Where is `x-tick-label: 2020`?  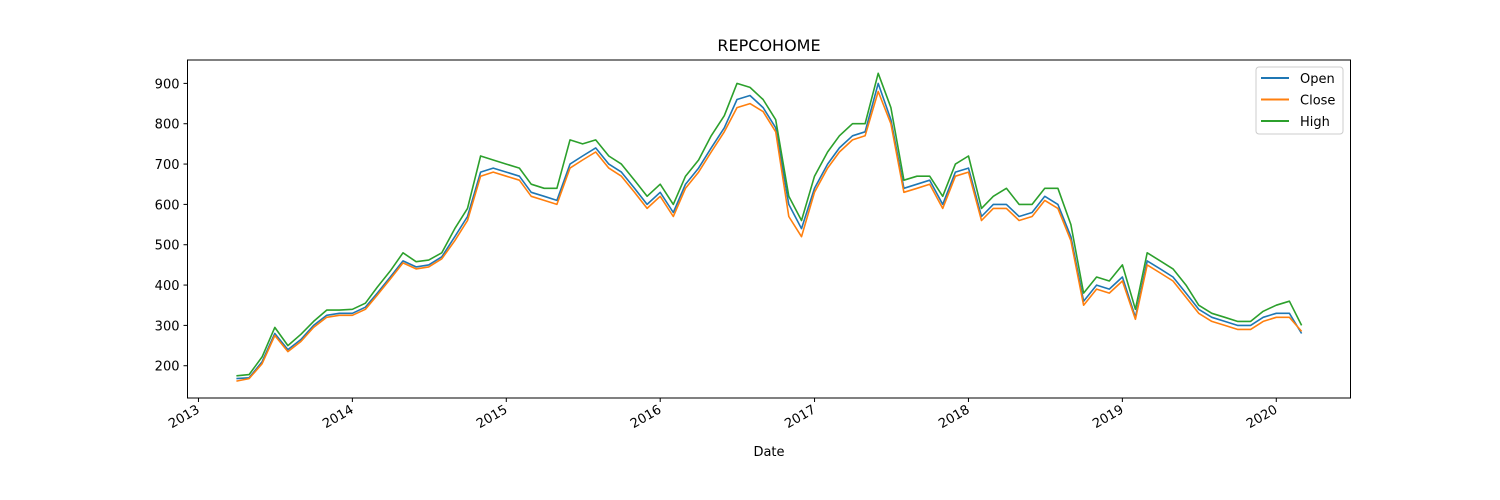 x-tick-label: 2020 is located at coordinates (1262, 417).